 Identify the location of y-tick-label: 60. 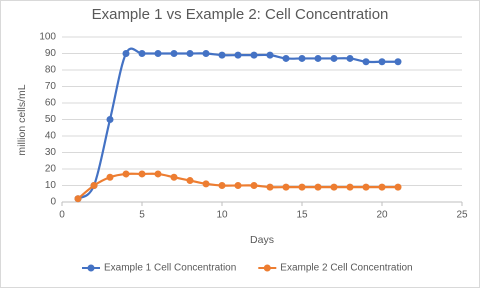
(51, 103).